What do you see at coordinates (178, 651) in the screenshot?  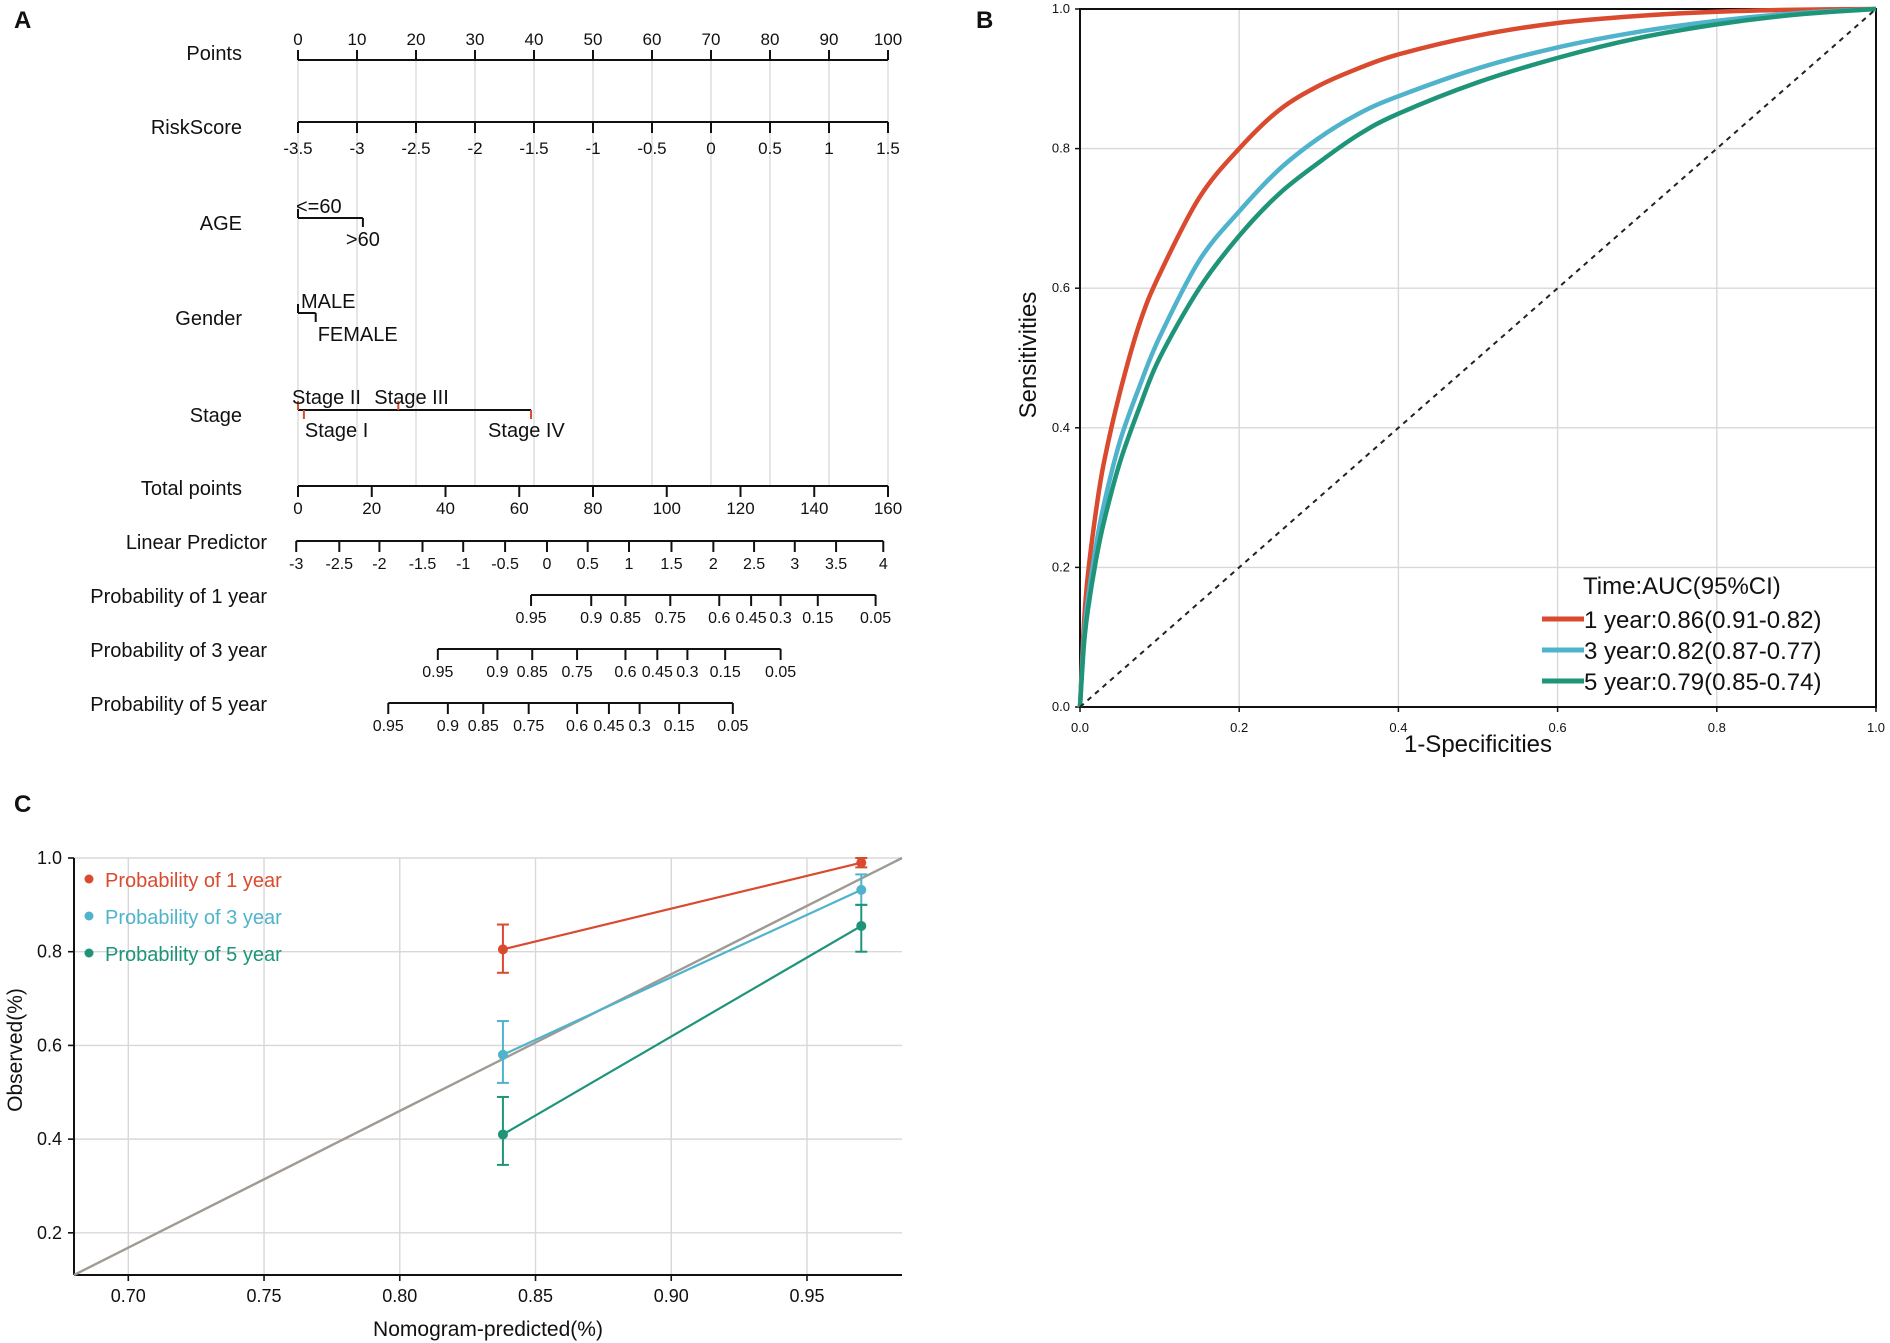 I see `nomogram-row-label: Probability of 3 year` at bounding box center [178, 651].